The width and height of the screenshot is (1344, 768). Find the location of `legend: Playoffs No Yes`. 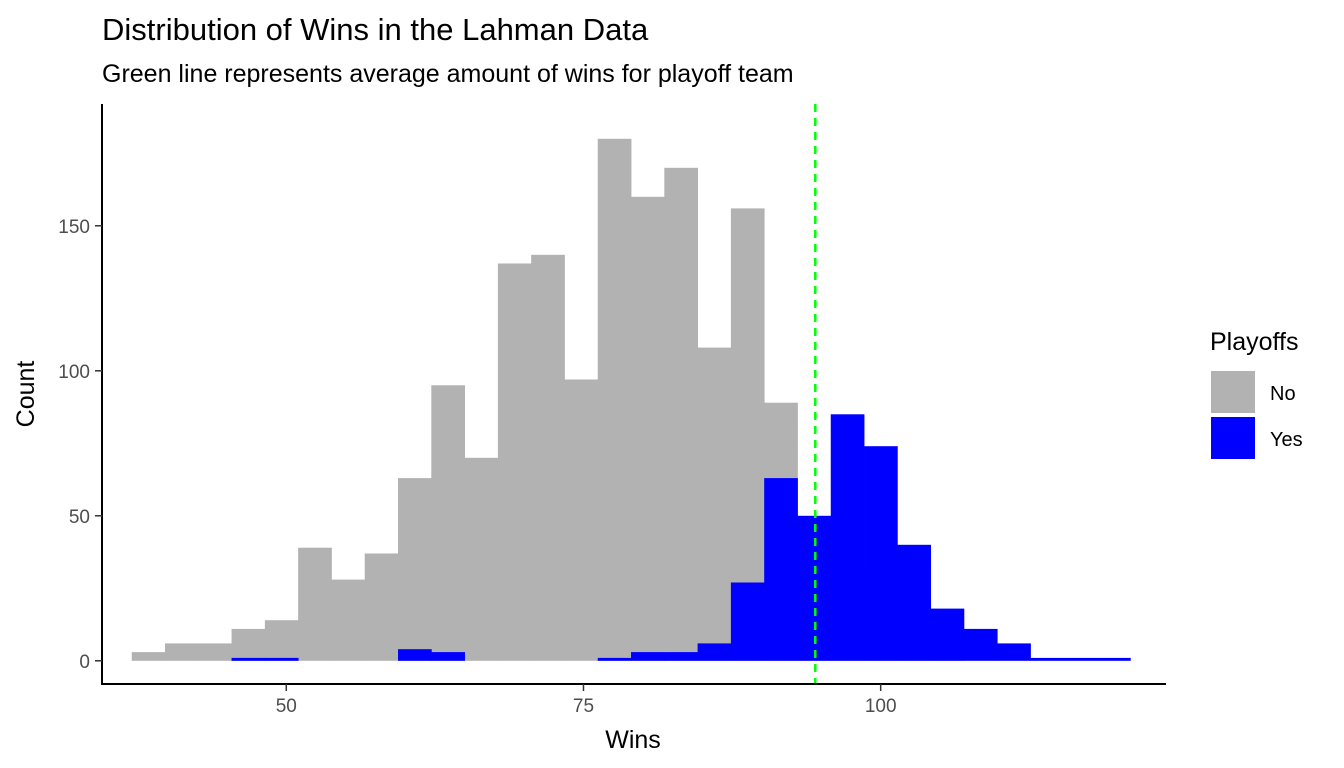

legend: Playoffs No Yes is located at coordinates (1256, 393).